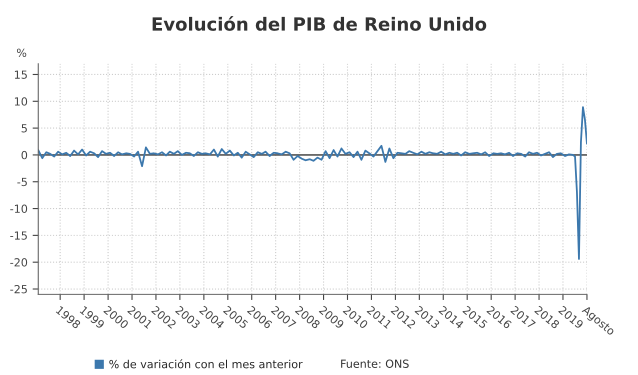 The image size is (638, 375). I want to click on y-tick-label: 0, so click(25, 155).